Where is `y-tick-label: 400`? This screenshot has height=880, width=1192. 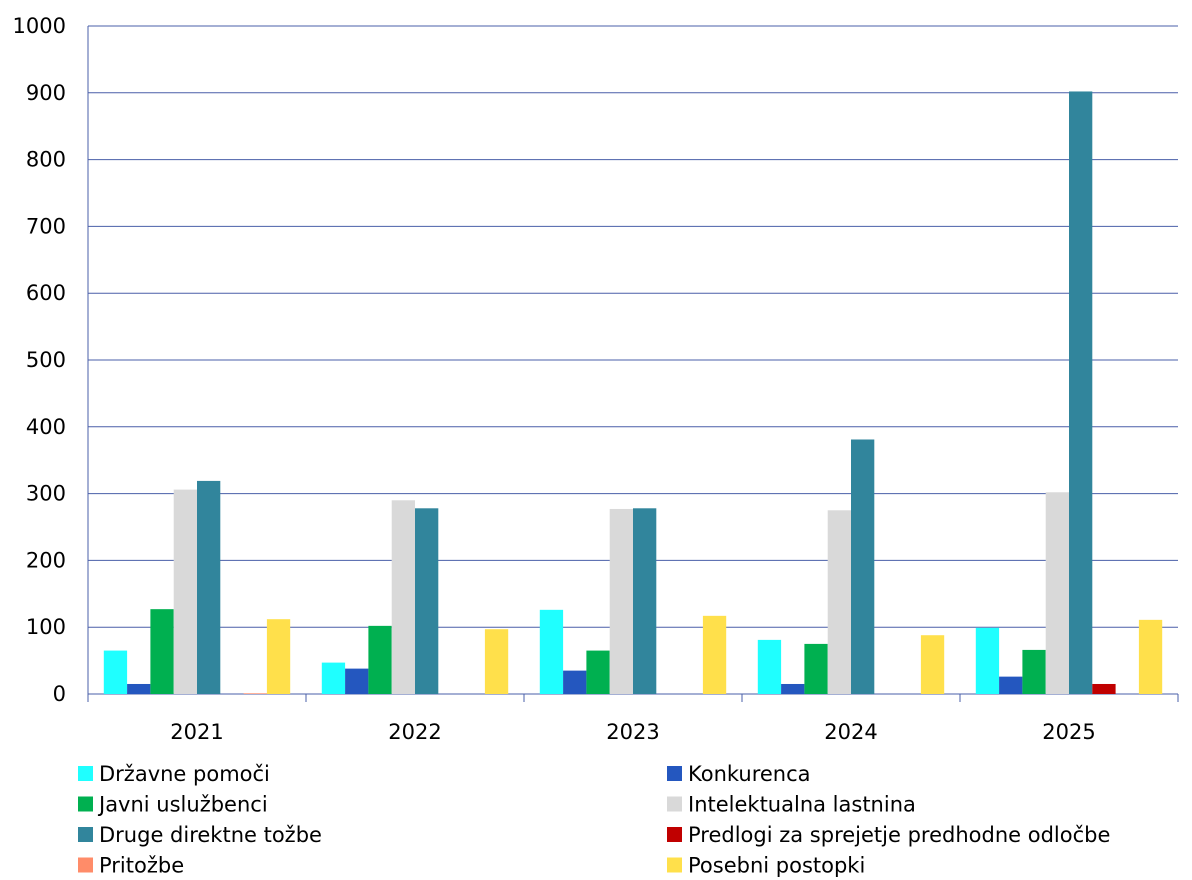 y-tick-label: 400 is located at coordinates (46, 427).